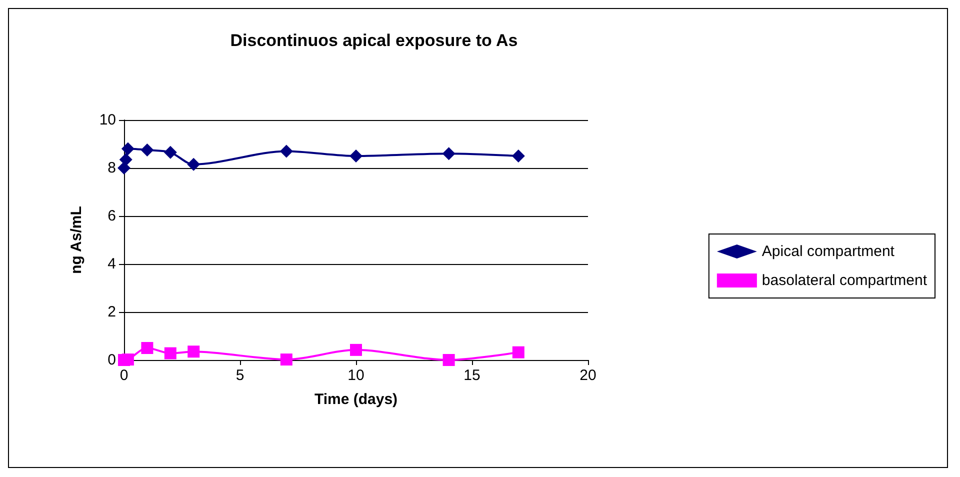  What do you see at coordinates (107, 120) in the screenshot?
I see `y-tick-label: 10` at bounding box center [107, 120].